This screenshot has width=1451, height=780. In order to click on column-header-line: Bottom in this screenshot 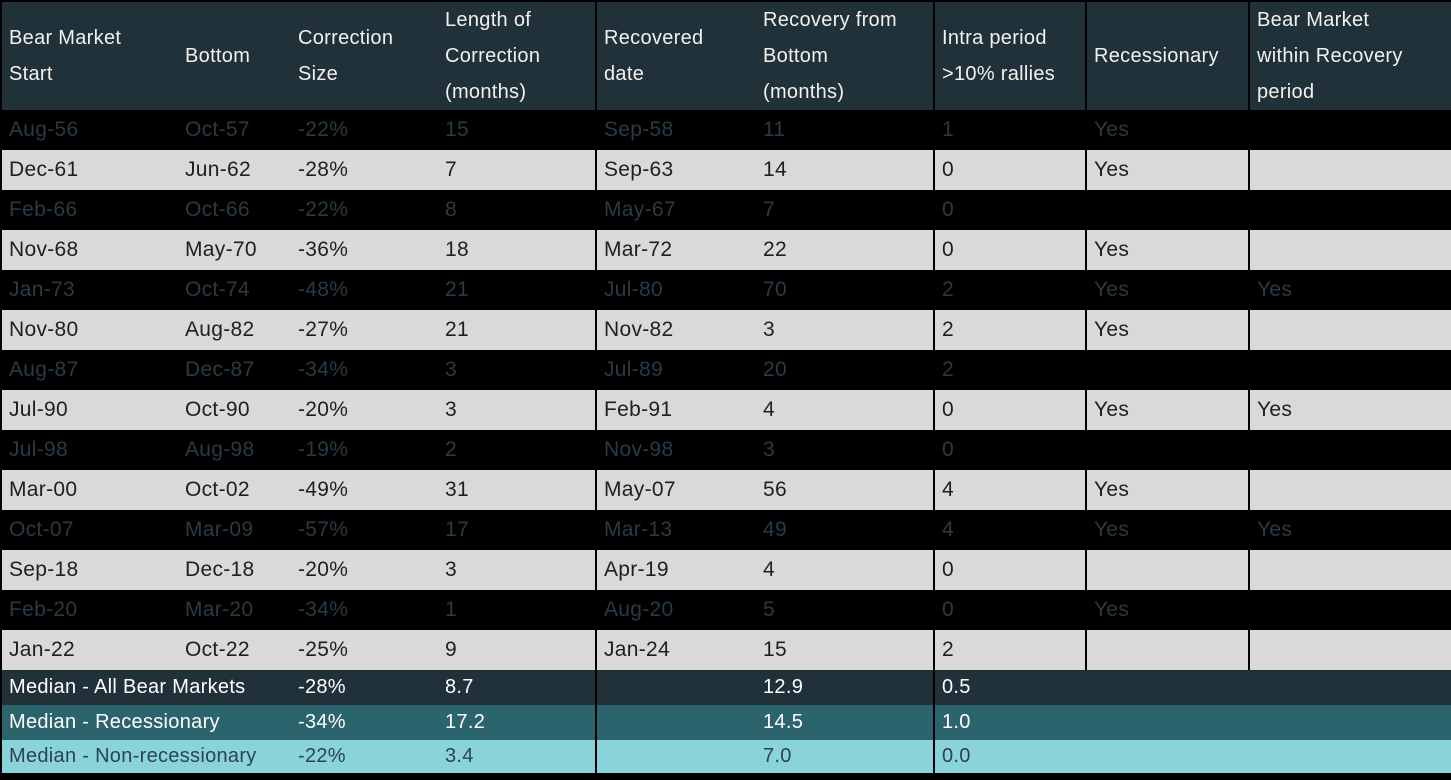, I will do `click(796, 56)`.